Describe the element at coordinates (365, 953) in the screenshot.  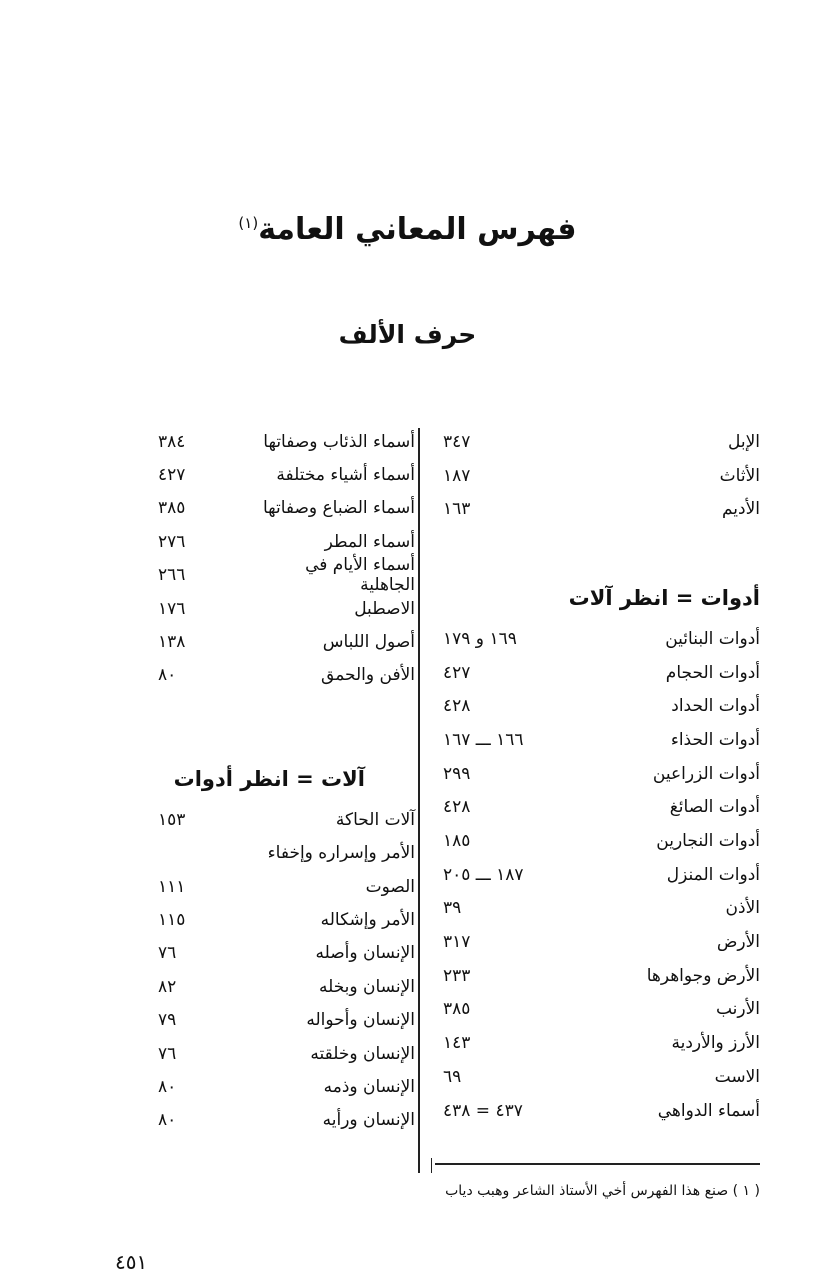
I see `entry-term: الإنسان وأصله` at that location.